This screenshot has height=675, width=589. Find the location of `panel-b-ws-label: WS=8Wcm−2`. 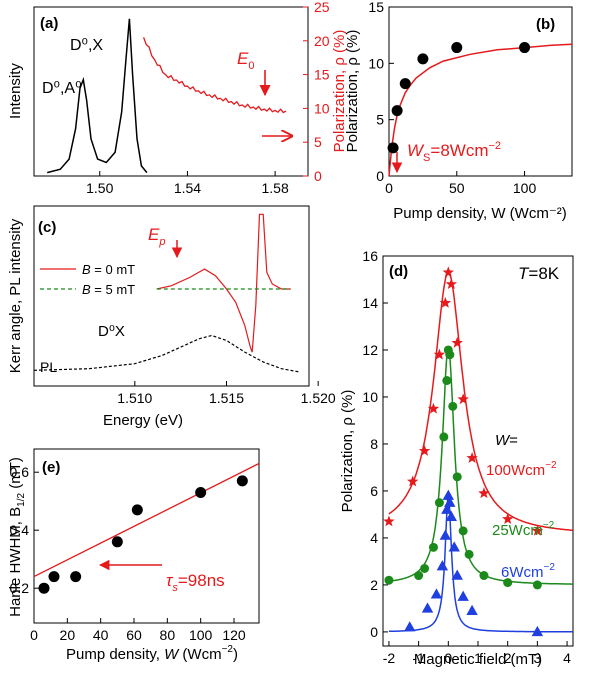

panel-b-ws-label: WS=8Wcm−2 is located at coordinates (454, 152).